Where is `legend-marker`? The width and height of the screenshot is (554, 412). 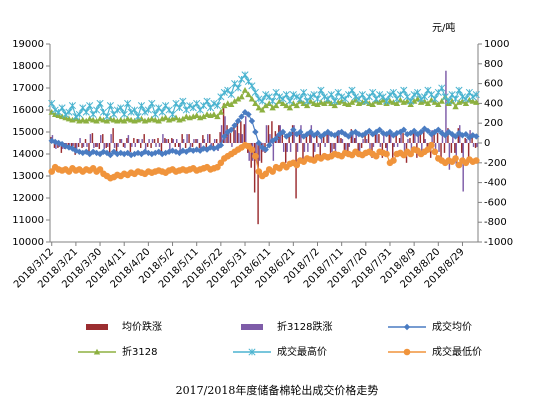 legend-marker is located at coordinates (97, 351).